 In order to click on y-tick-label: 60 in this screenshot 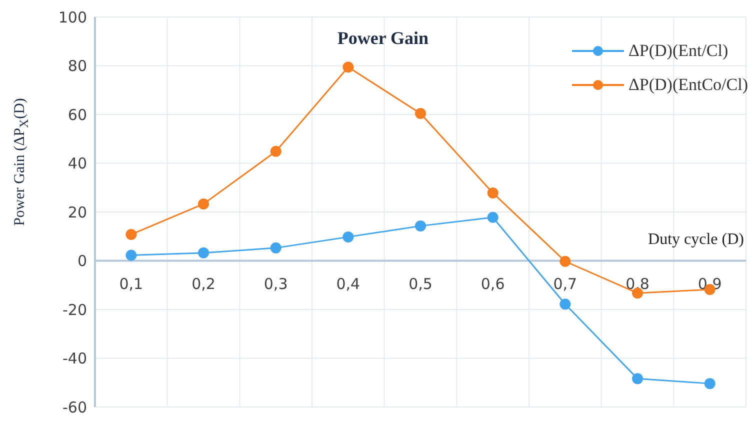, I will do `click(77, 115)`.